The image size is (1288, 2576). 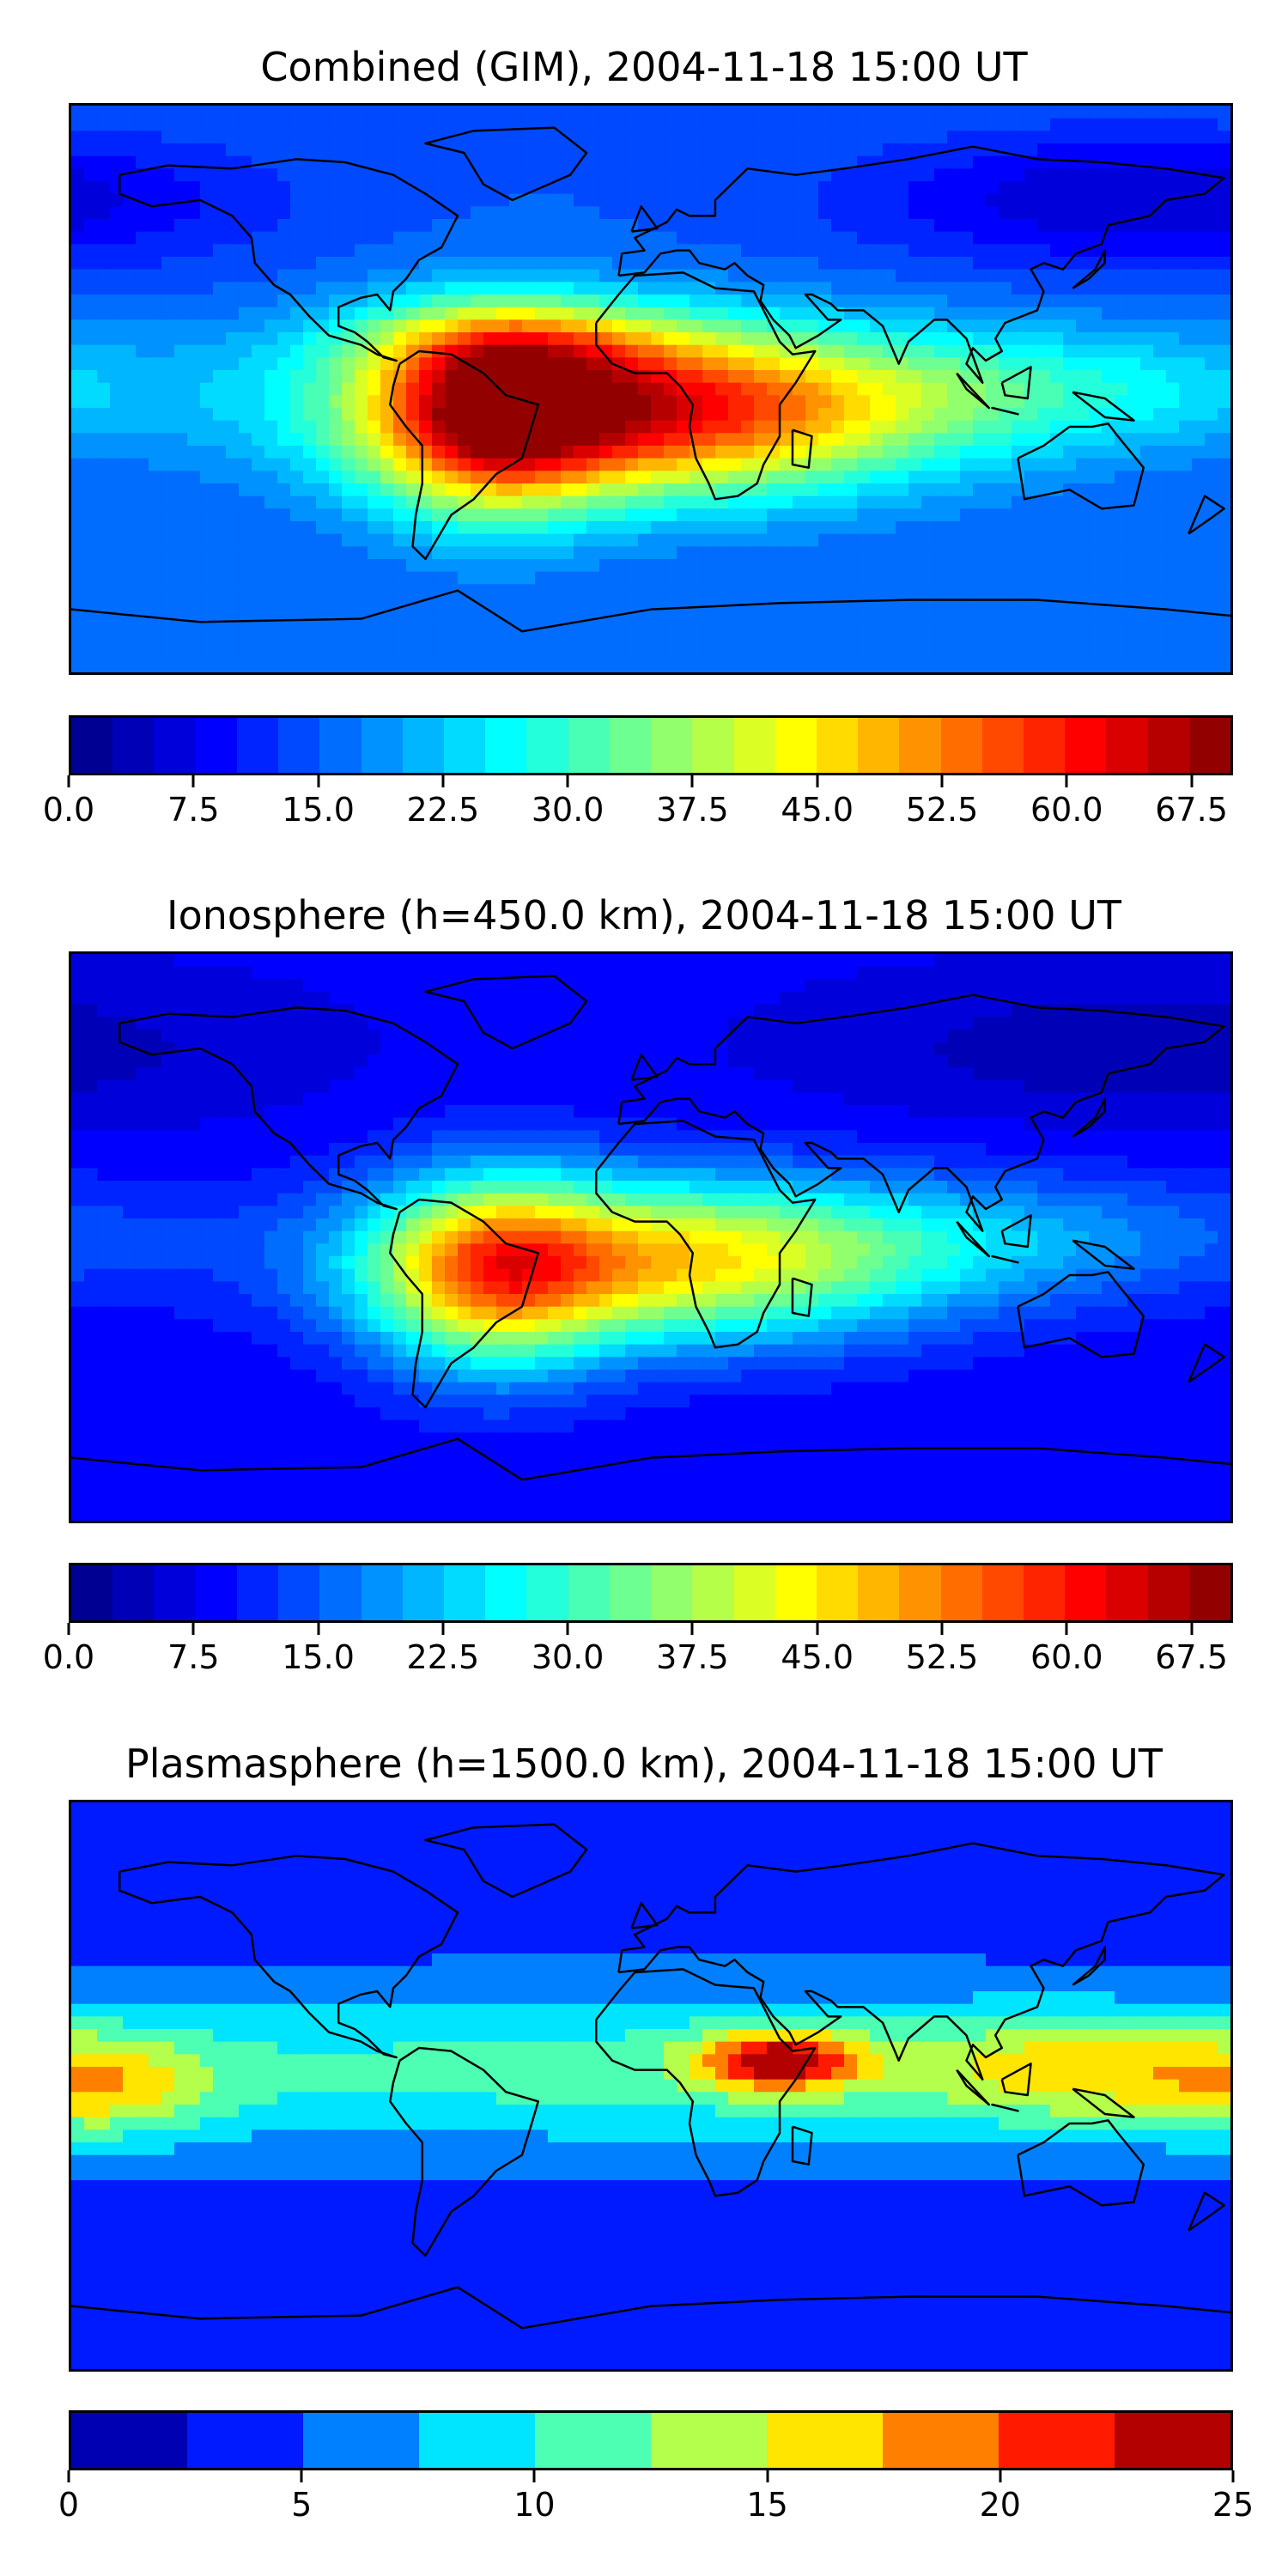 What do you see at coordinates (1210, 746) in the screenshot?
I see `colorbar-segment` at bounding box center [1210, 746].